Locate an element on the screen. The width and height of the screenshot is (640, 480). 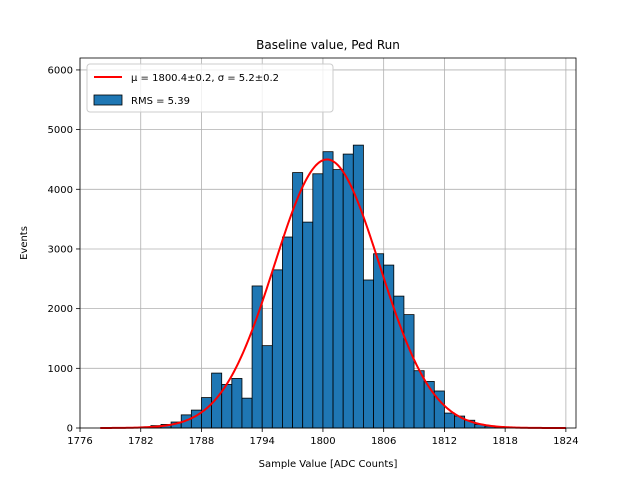
legend-box is located at coordinates (210, 88).